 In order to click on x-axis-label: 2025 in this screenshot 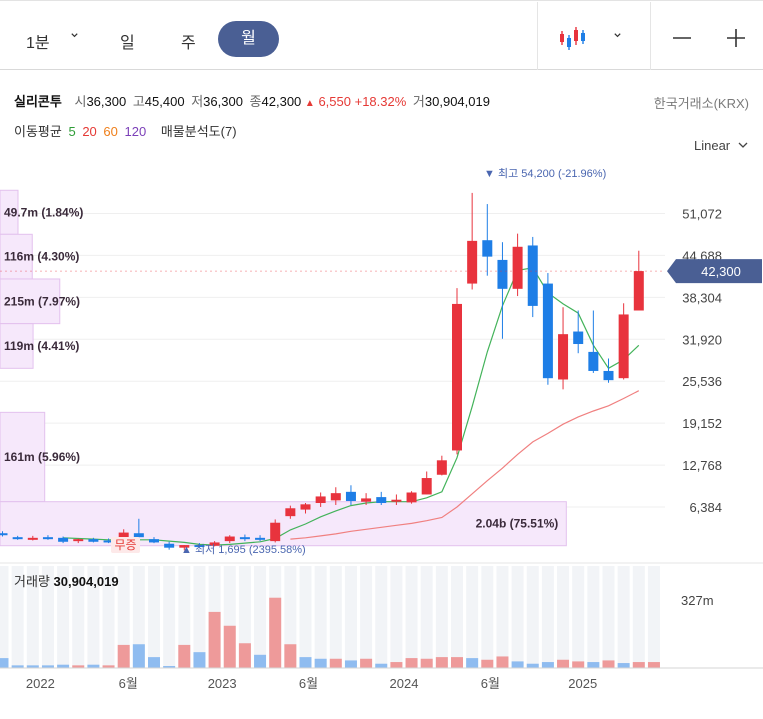, I will do `click(582, 683)`.